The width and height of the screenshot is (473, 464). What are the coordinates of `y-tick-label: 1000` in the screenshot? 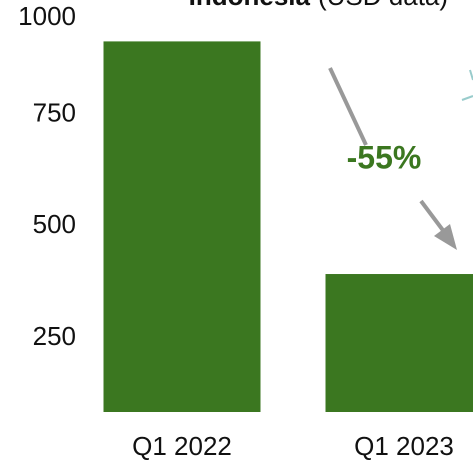 It's located at (47, 16).